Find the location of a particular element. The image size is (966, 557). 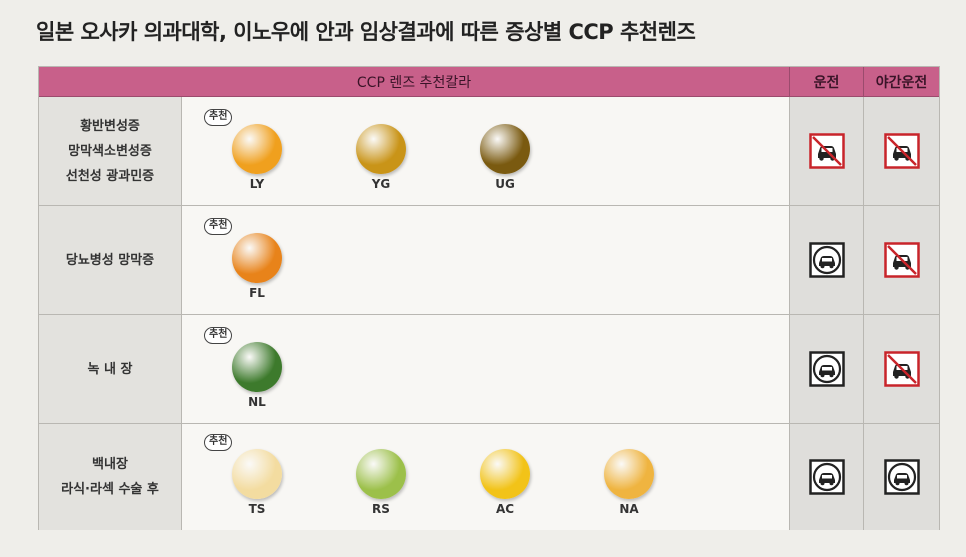

condition-label: 라식·라섹 수술 후 is located at coordinates (110, 489).